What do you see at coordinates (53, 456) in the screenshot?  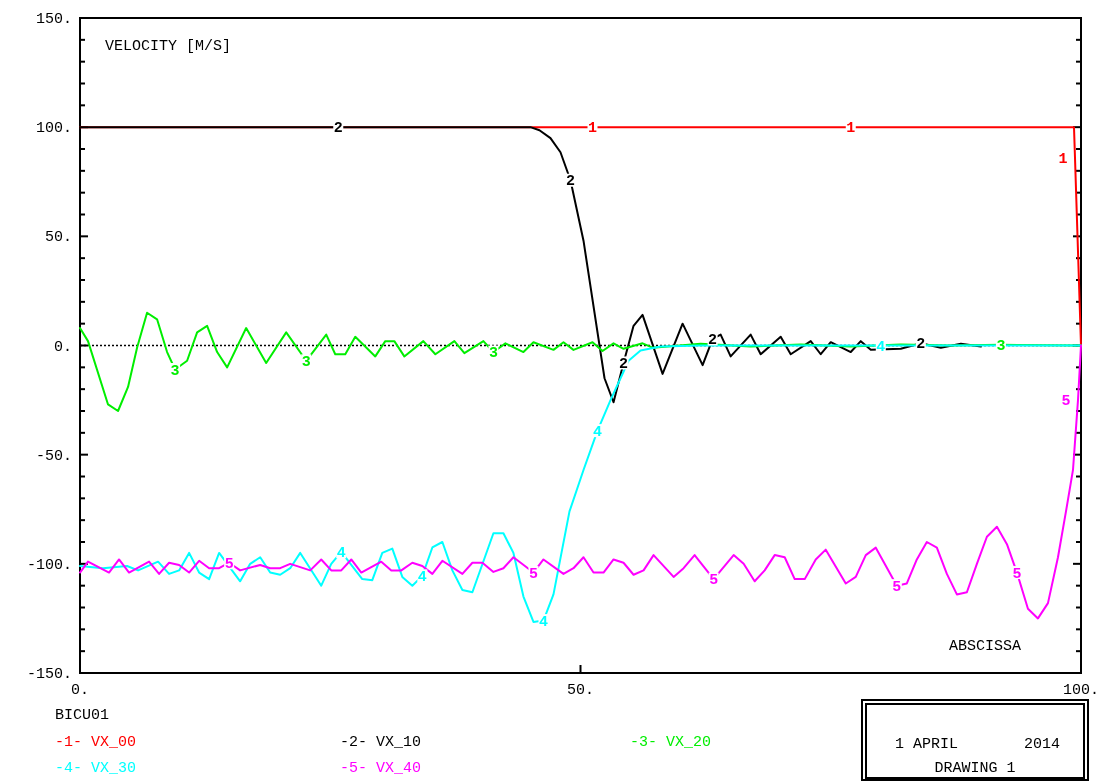 I see `y-tick-label: -50.` at bounding box center [53, 456].